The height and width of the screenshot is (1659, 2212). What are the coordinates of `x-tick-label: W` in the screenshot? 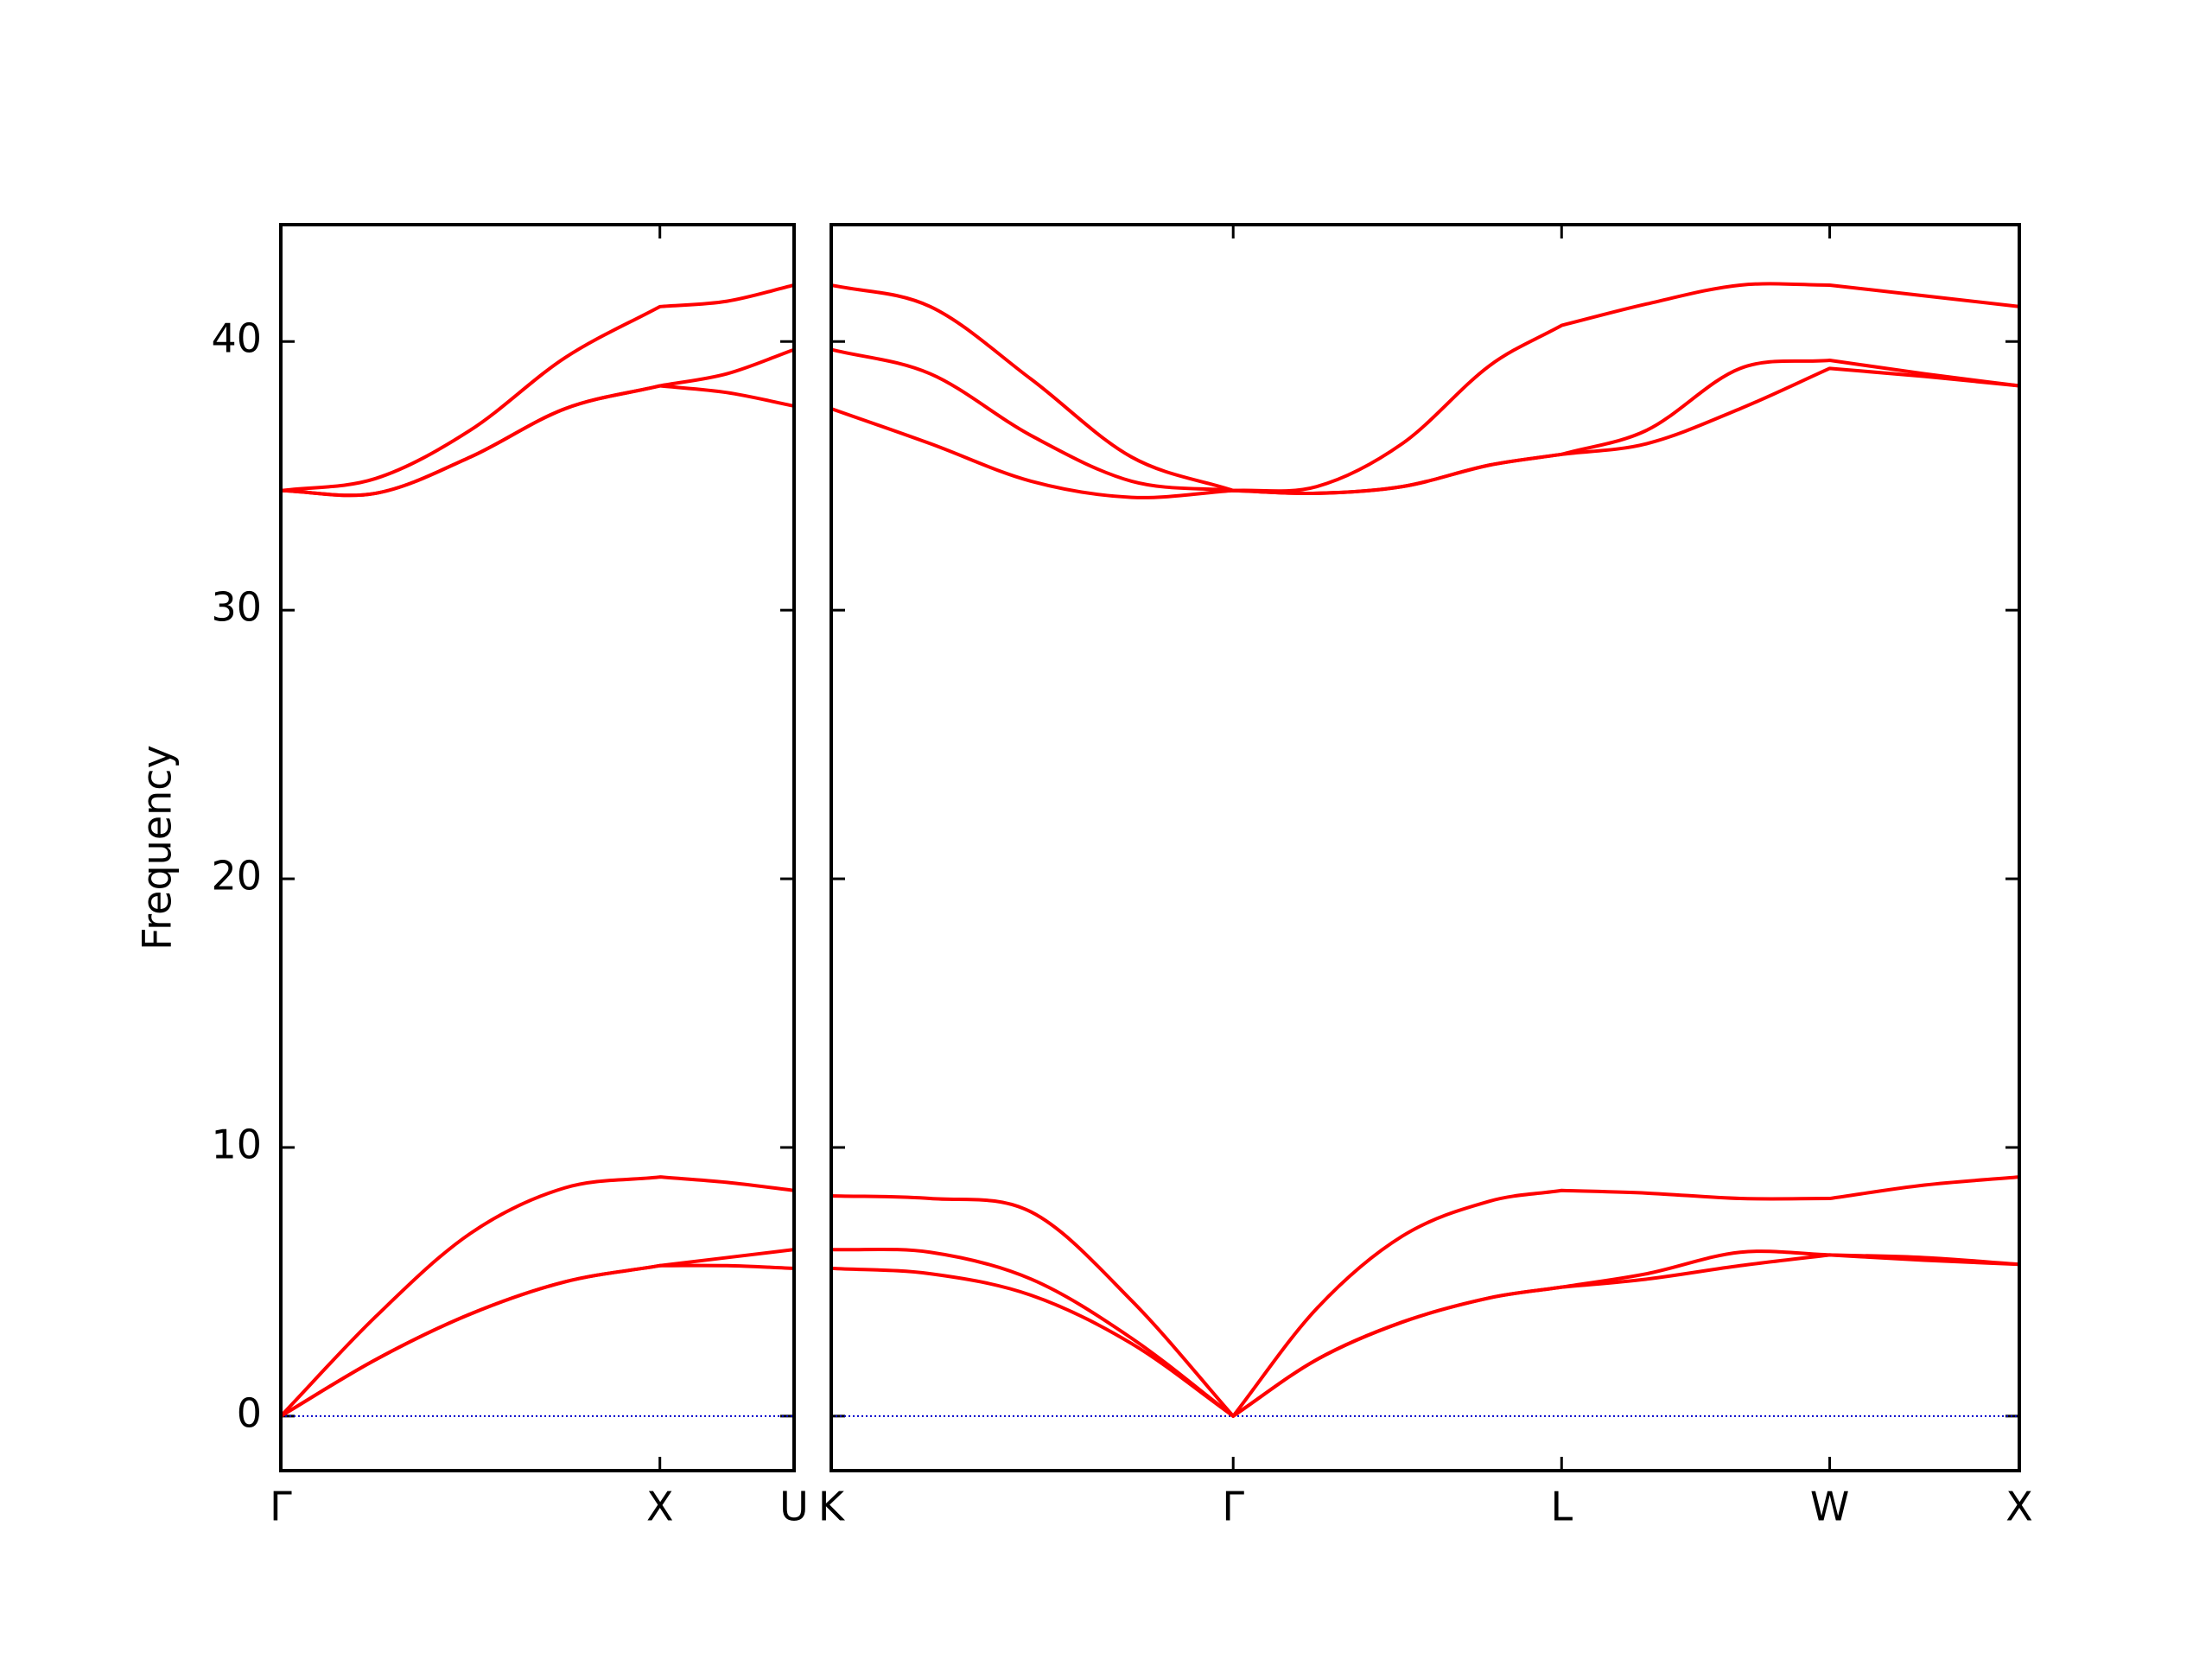 It's located at (1829, 1507).